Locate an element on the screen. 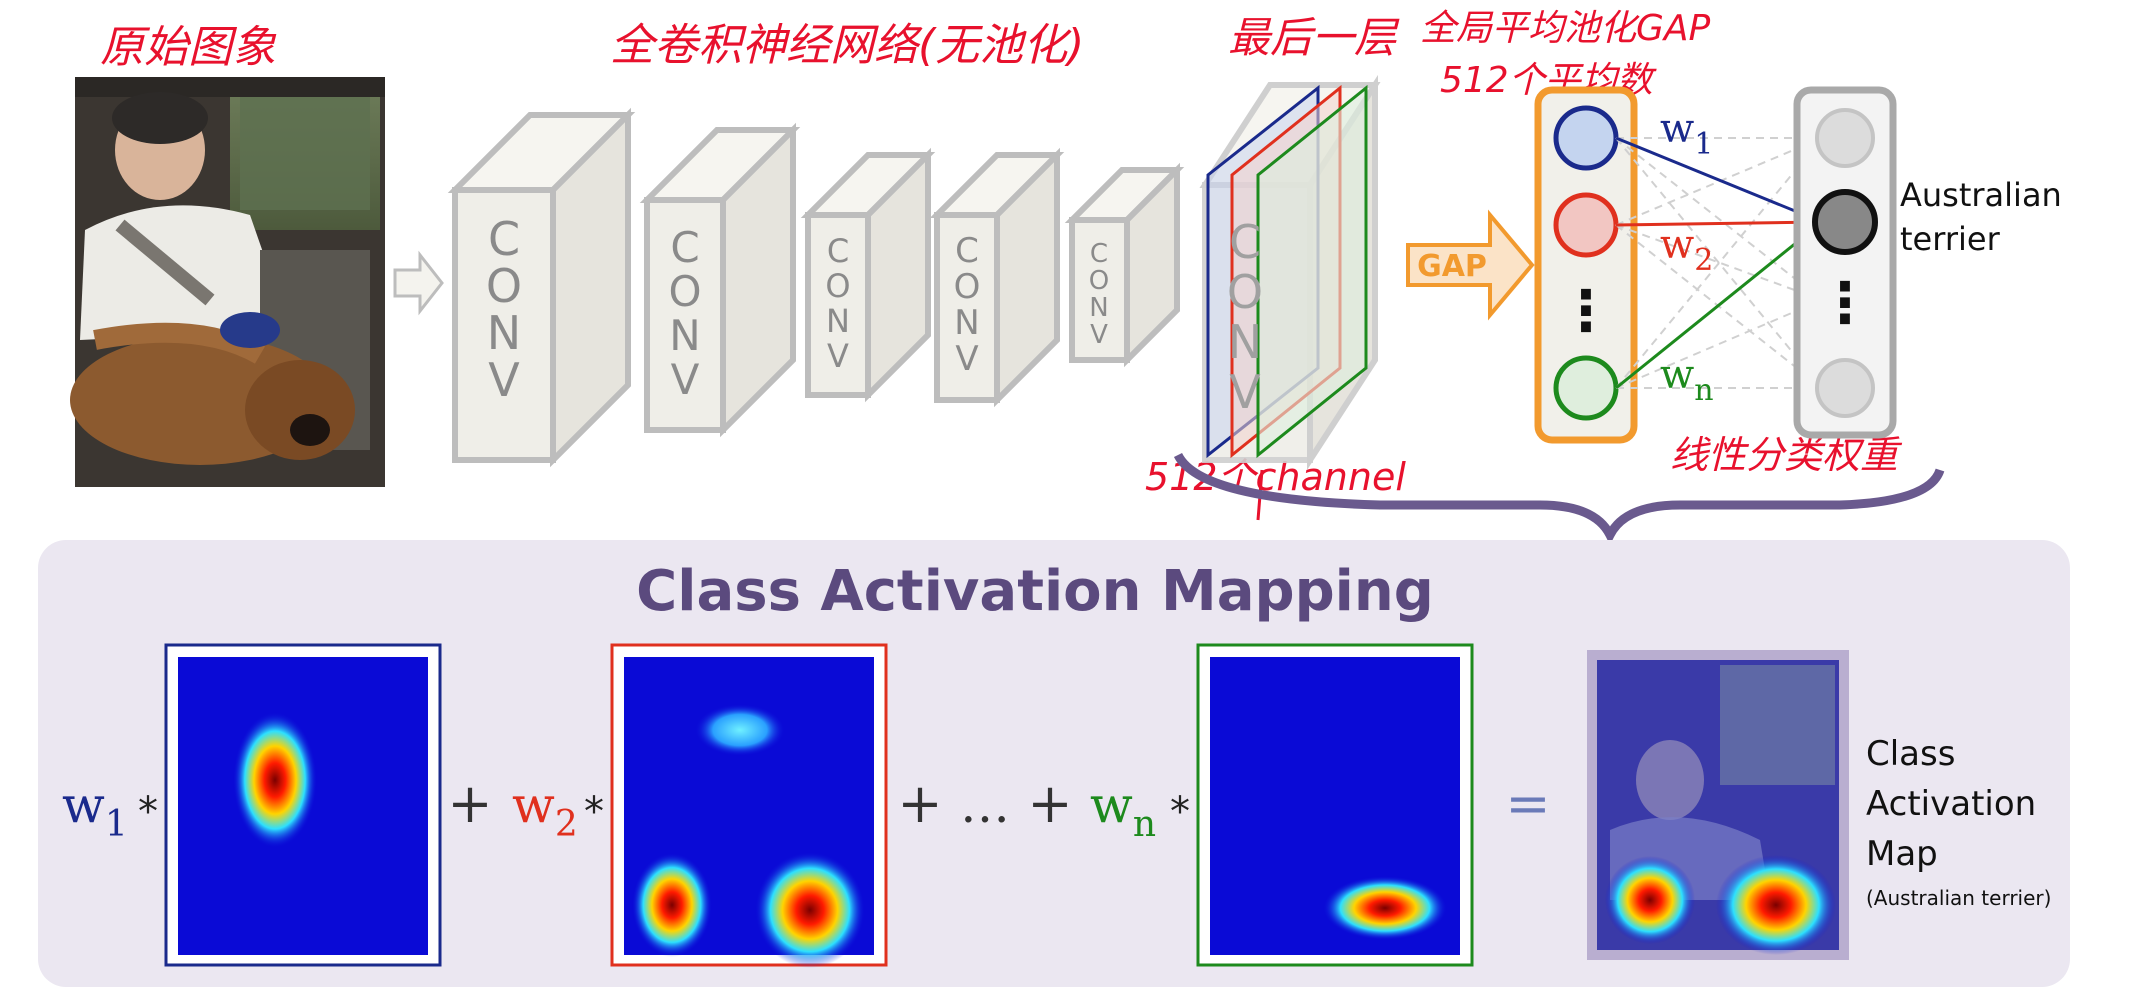  input-arrow is located at coordinates (418, 283).